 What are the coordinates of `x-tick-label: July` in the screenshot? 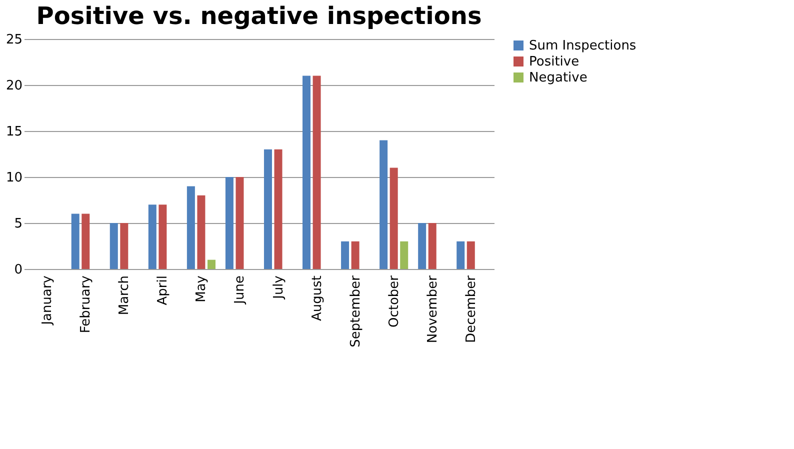 It's located at (278, 287).